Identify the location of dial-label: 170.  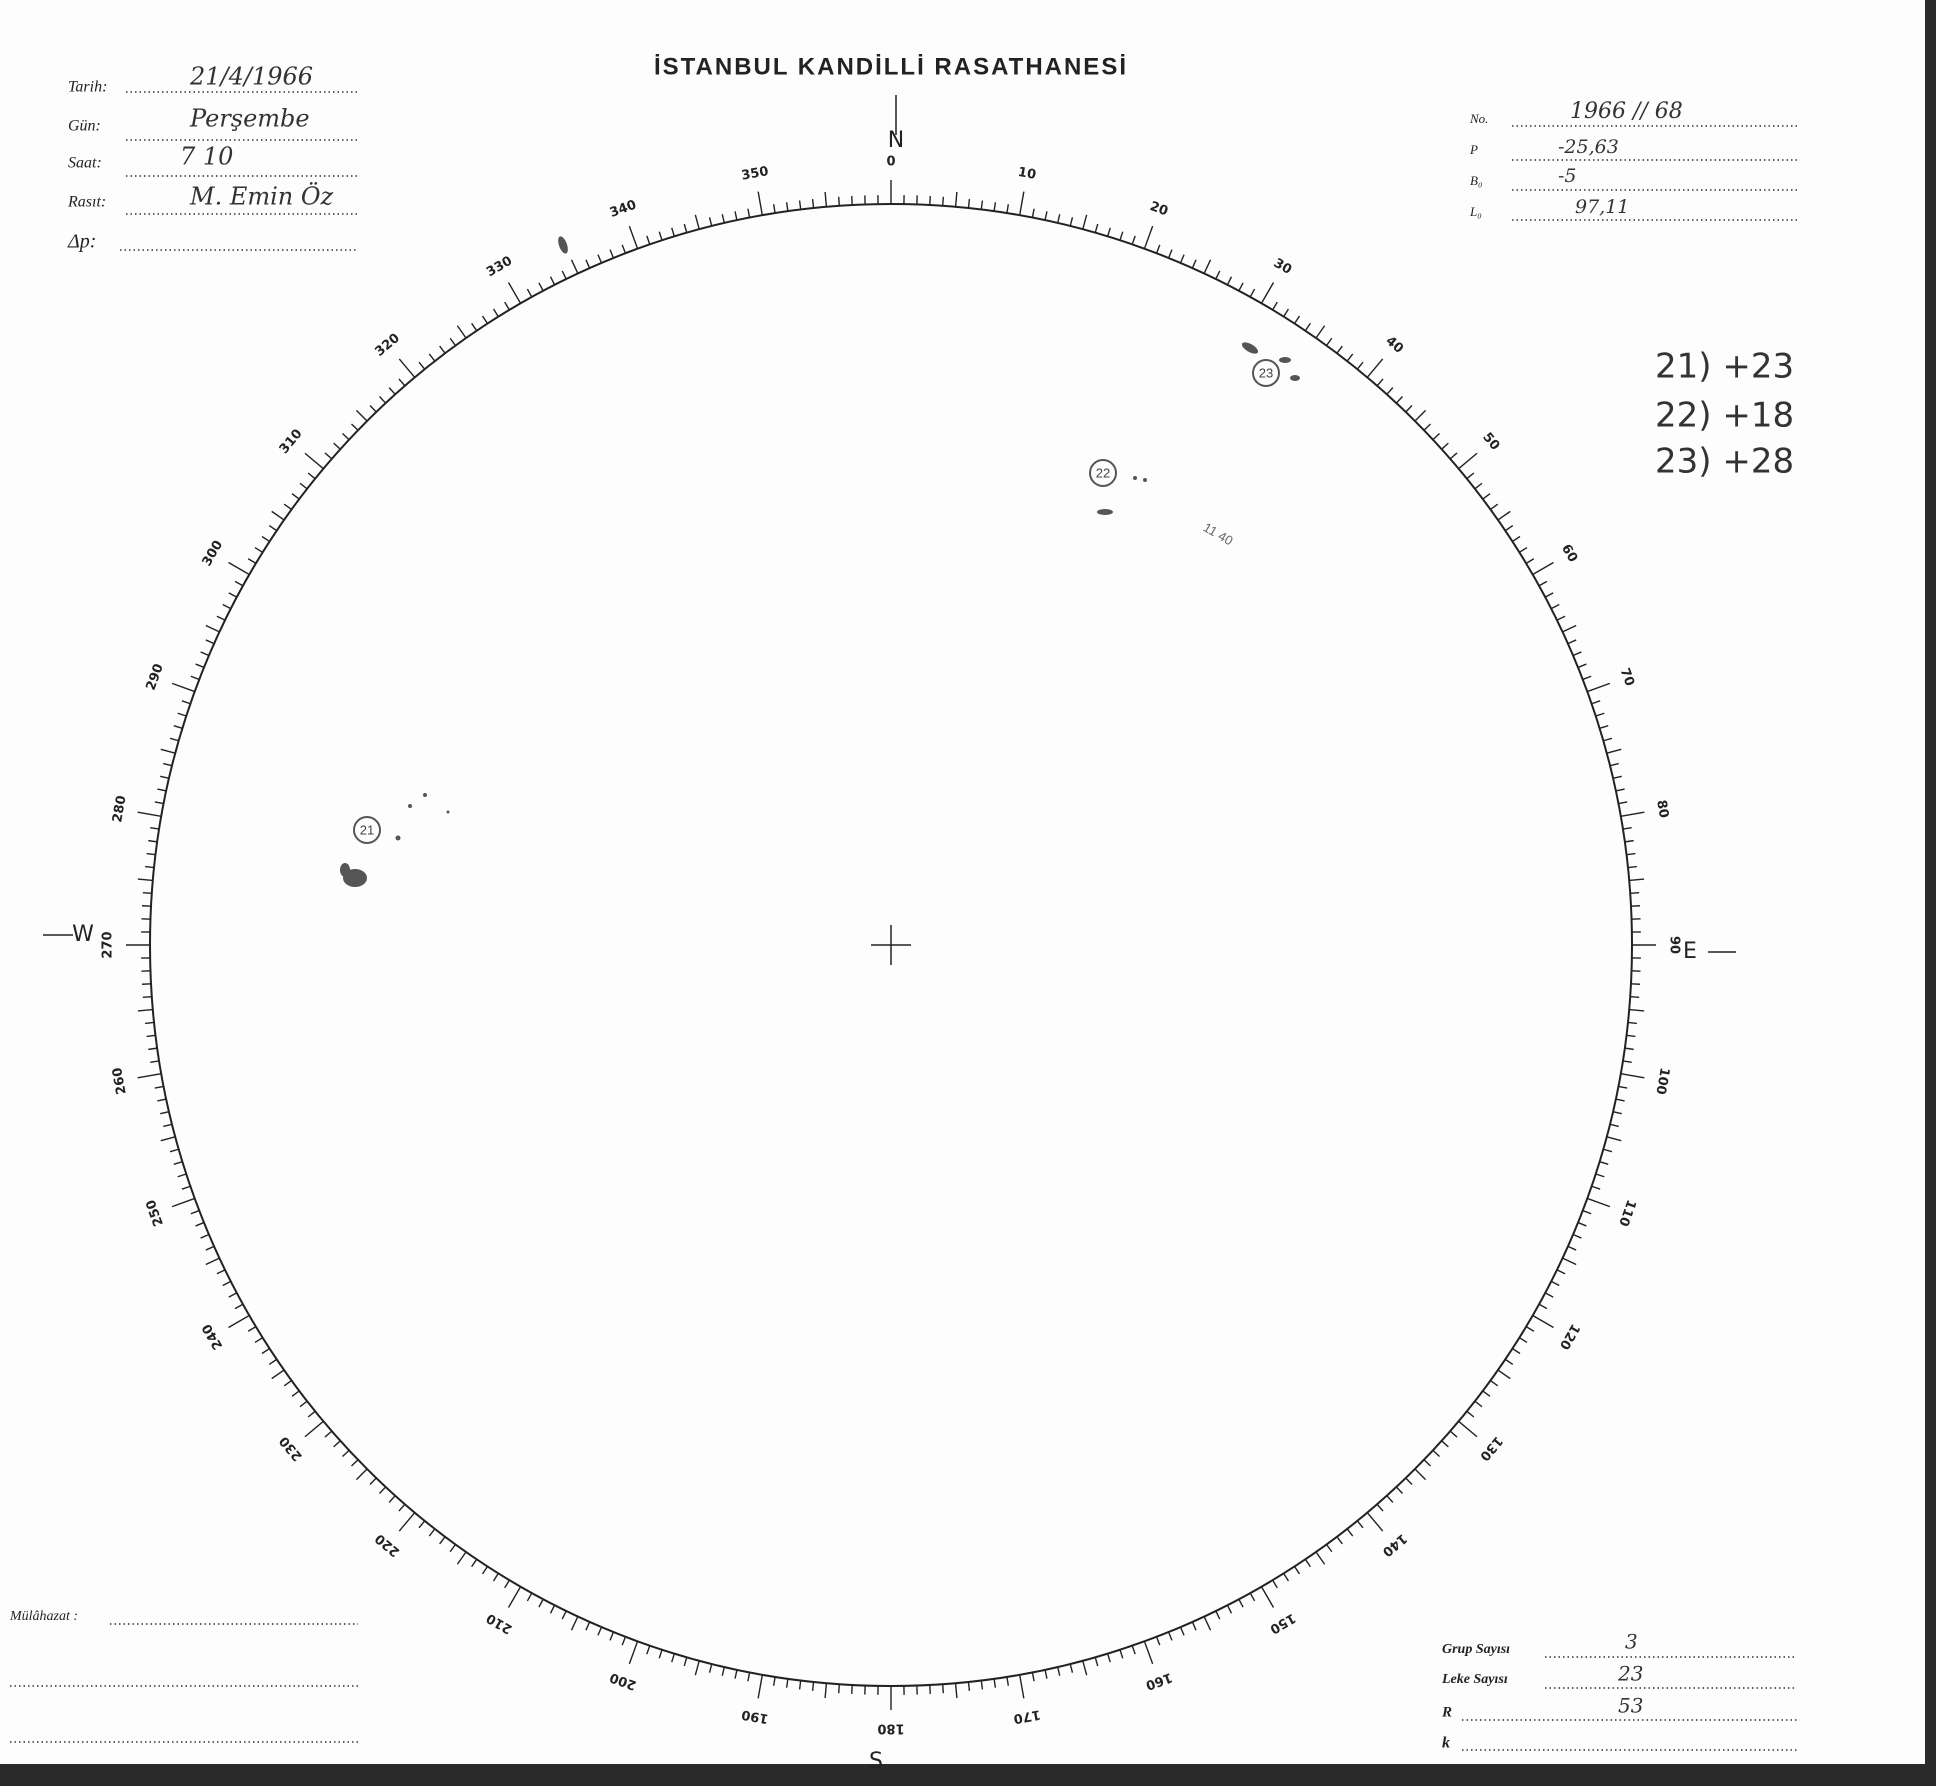
(1026, 1715).